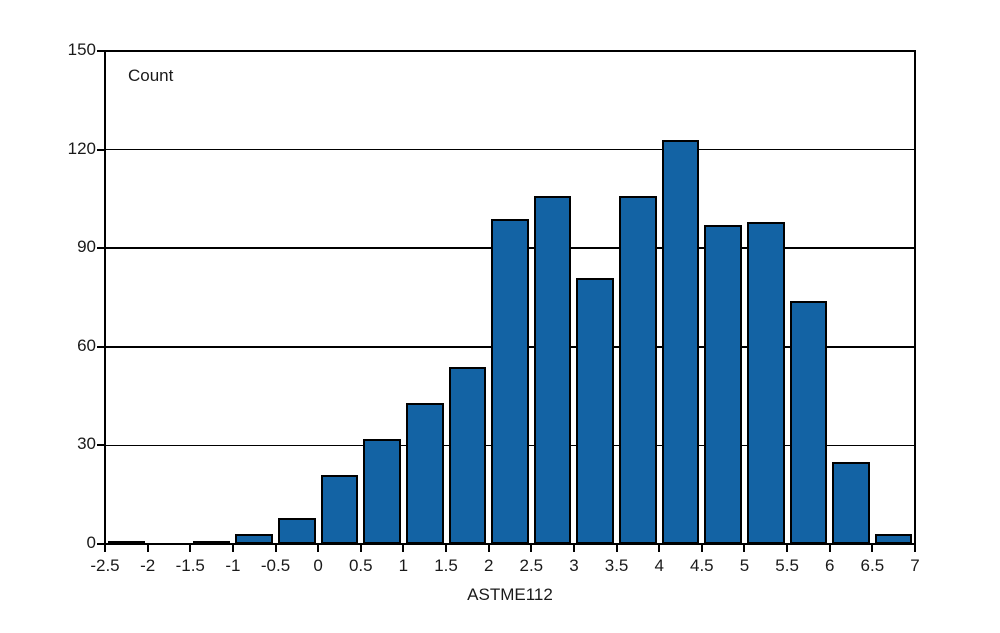 The height and width of the screenshot is (633, 1000). I want to click on x-tick-label: 3.5, so click(616, 565).